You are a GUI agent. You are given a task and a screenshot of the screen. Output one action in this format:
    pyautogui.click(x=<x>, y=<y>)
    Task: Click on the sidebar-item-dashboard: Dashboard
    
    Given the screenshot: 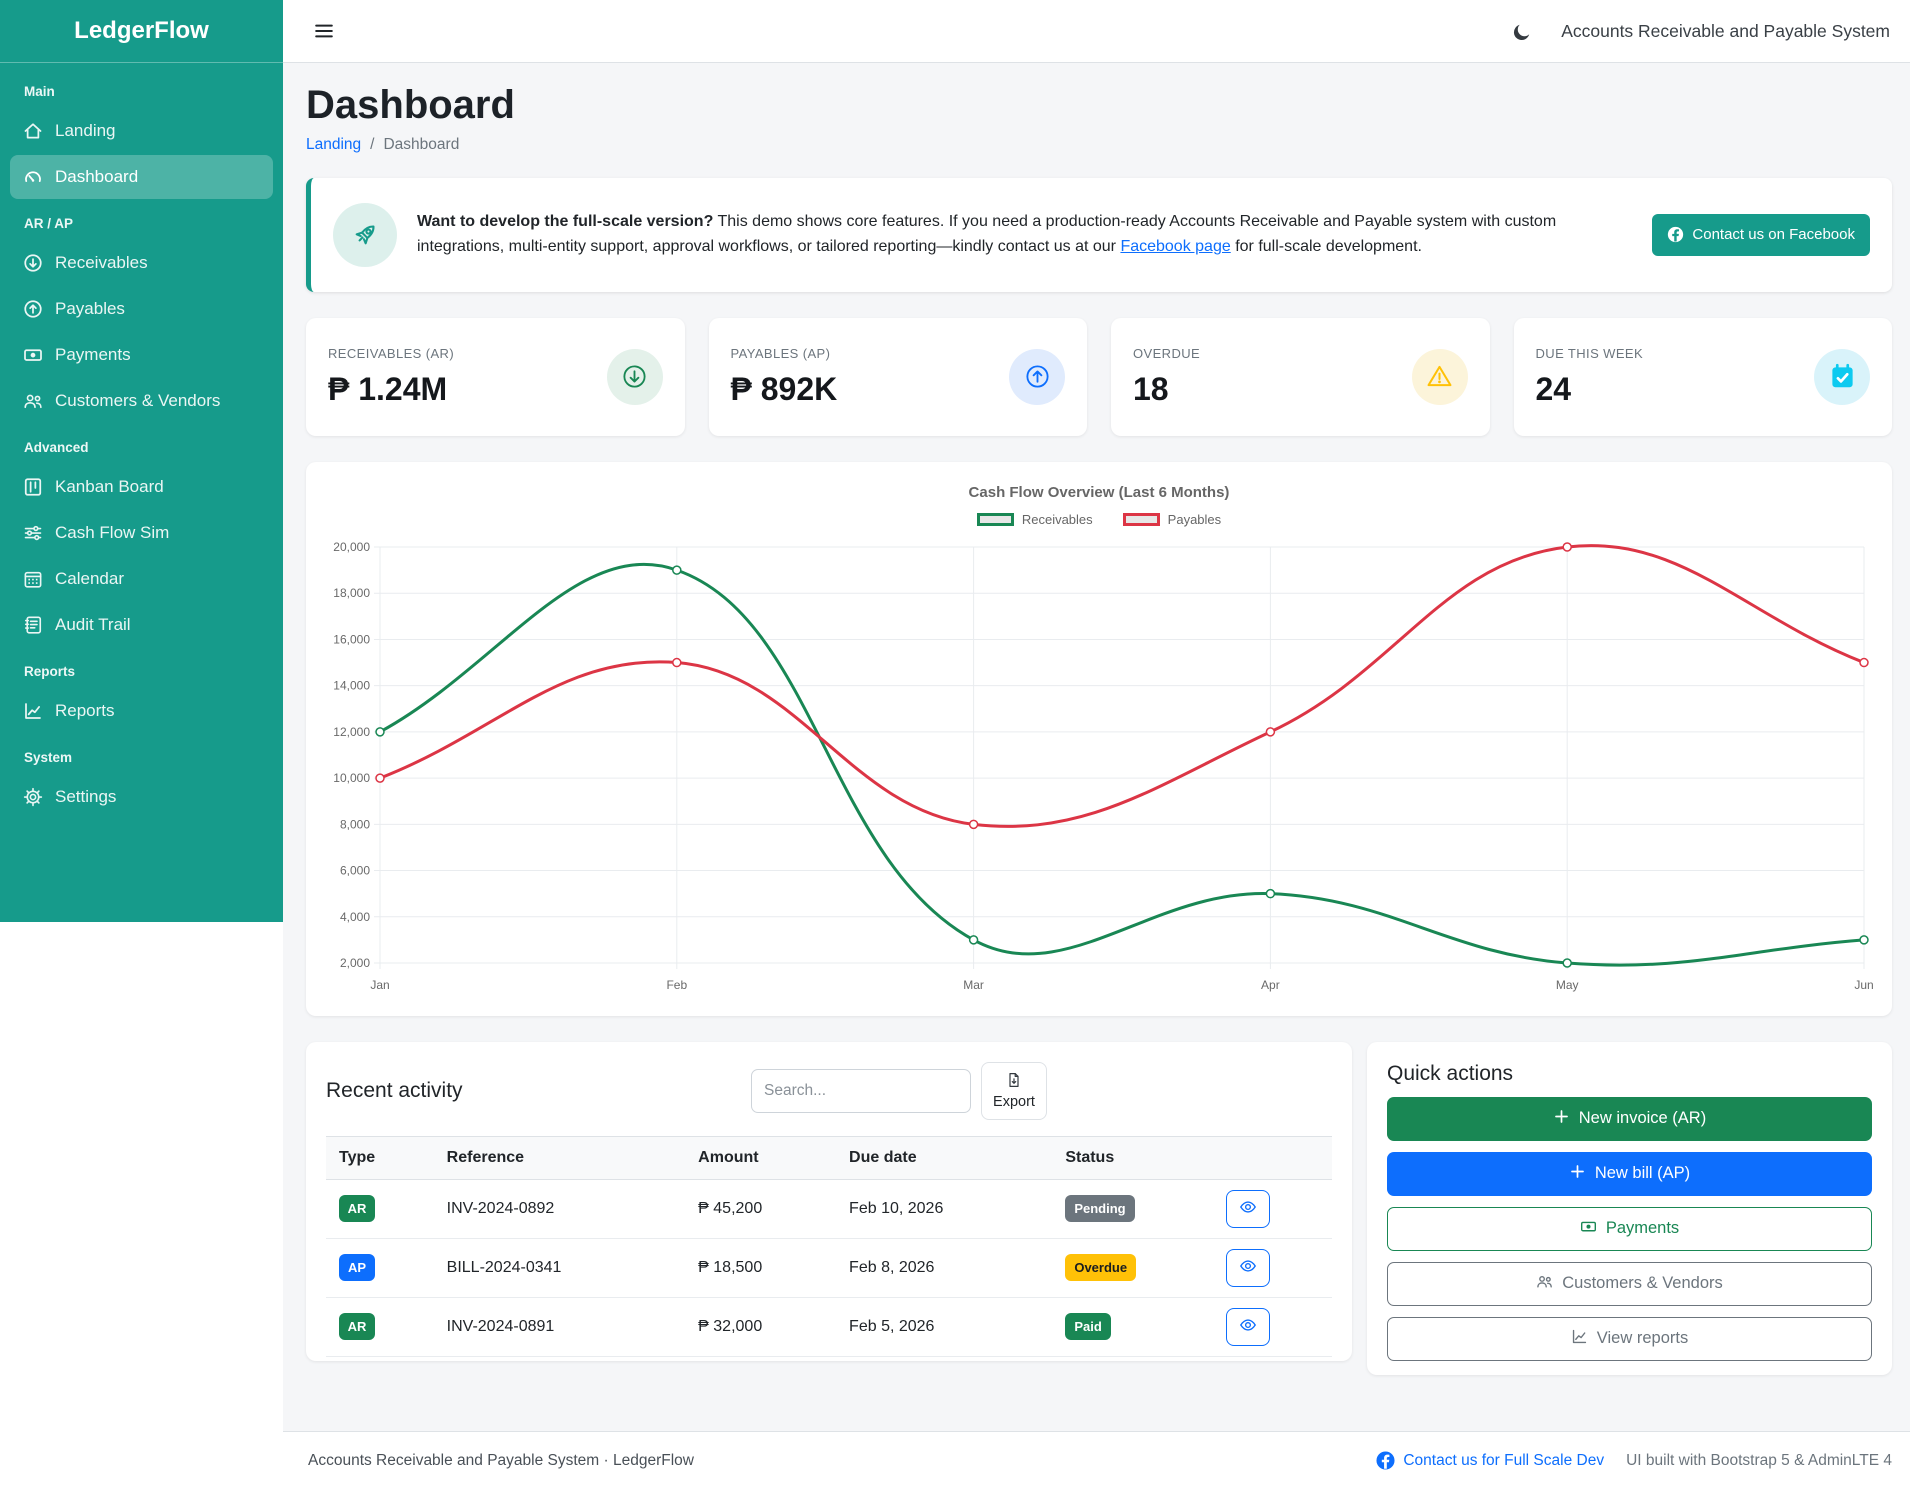 What is the action you would take?
    pyautogui.click(x=141, y=177)
    